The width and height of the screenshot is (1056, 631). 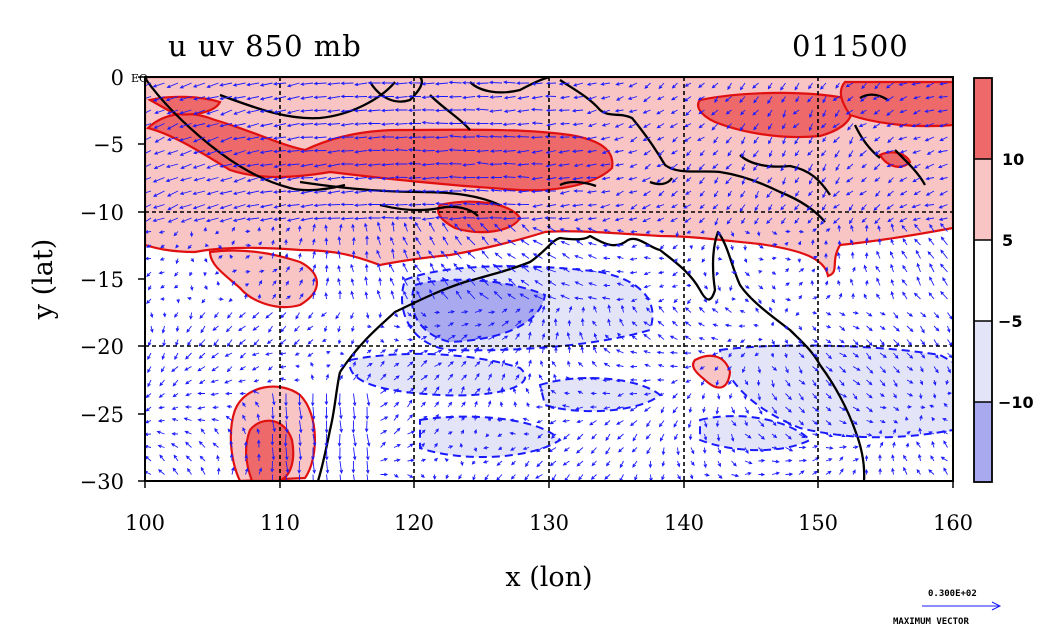 I want to click on y-tick-label: −10, so click(x=102, y=213).